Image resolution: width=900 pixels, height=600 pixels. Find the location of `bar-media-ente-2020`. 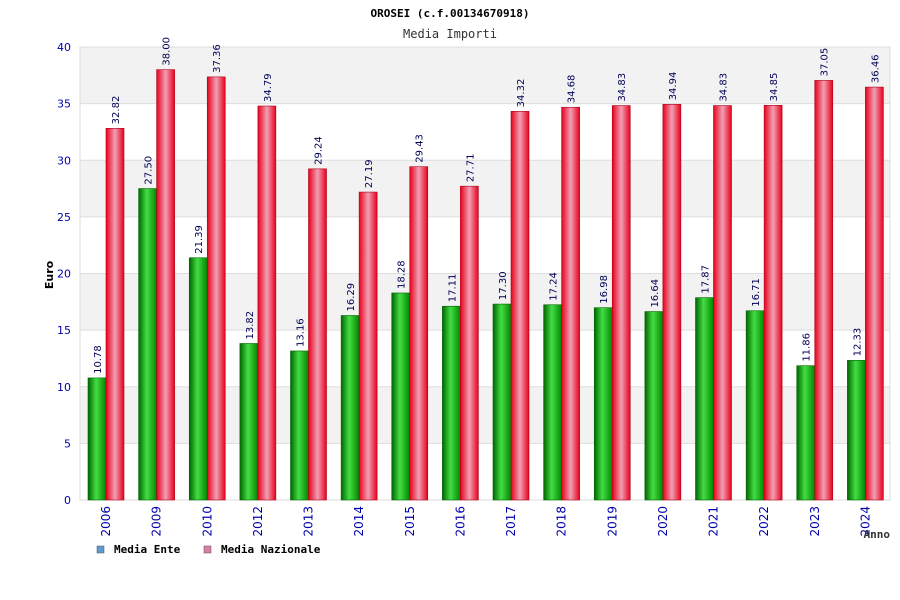

bar-media-ente-2020 is located at coordinates (654, 406).